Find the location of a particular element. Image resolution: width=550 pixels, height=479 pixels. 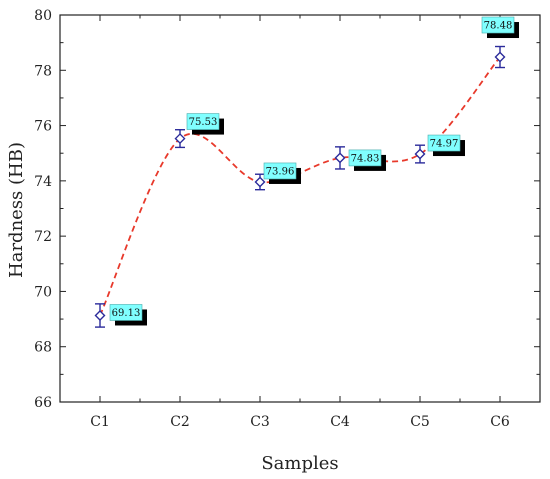

x-tick-label: C2 is located at coordinates (180, 422).